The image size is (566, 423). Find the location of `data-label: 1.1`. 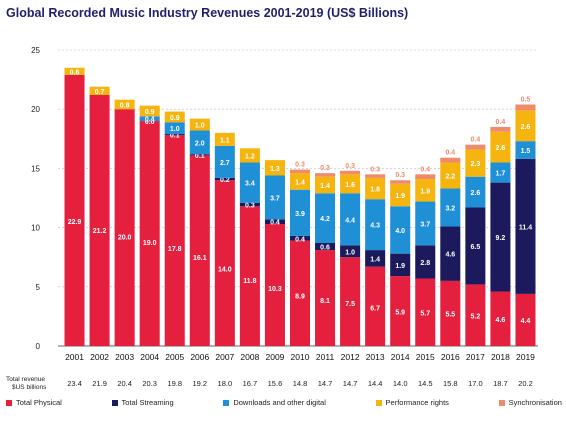

data-label: 1.1 is located at coordinates (225, 140).